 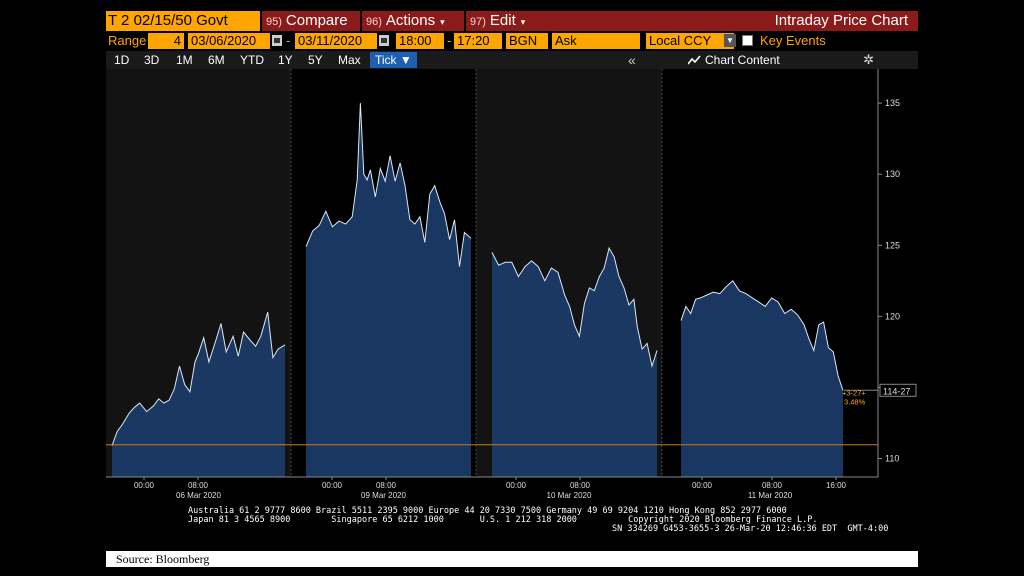 What do you see at coordinates (229, 41) in the screenshot?
I see `start-date-input: 03/06/2020` at bounding box center [229, 41].